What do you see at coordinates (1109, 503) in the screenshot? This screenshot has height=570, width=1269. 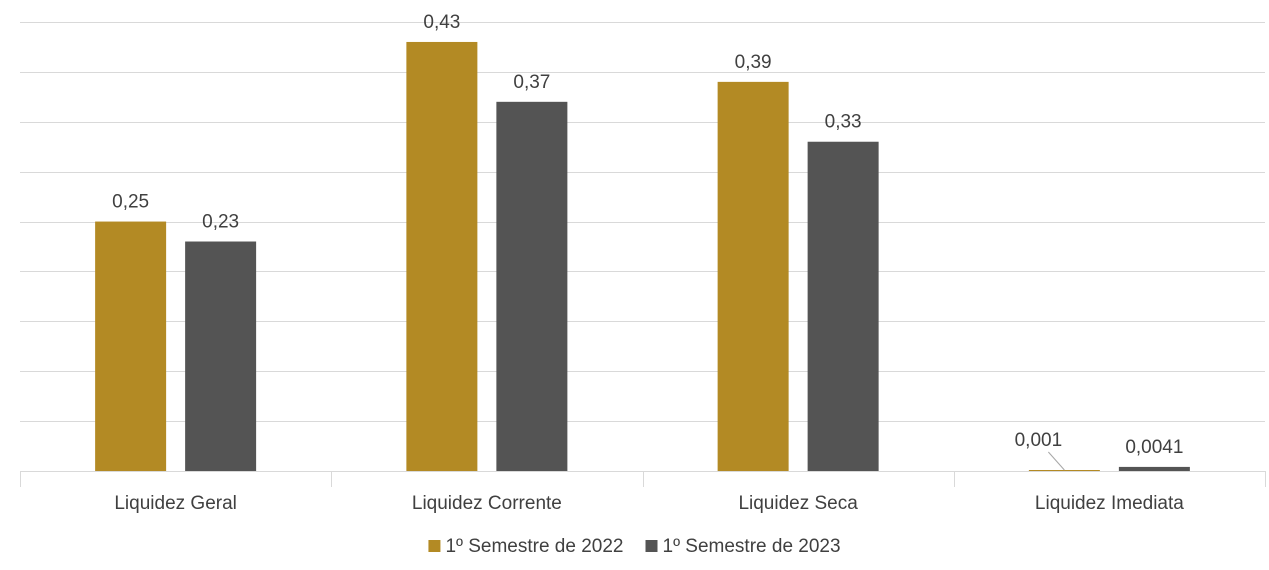 I see `x-tick-label: Liquidez Imediata` at bounding box center [1109, 503].